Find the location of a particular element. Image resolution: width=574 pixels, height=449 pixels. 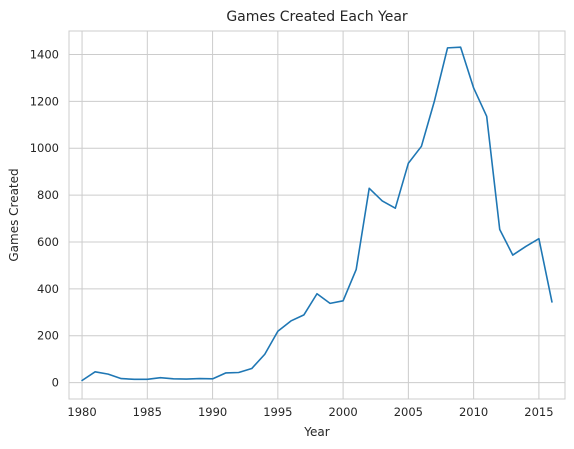

y-tick-label: 600 is located at coordinates (48, 242).